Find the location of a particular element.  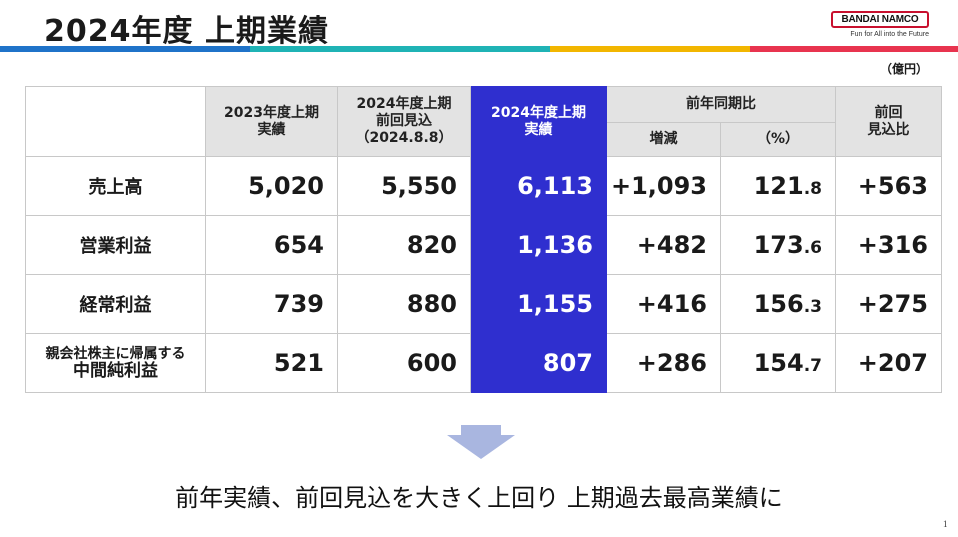

cell-actual: 807 is located at coordinates (538, 363).